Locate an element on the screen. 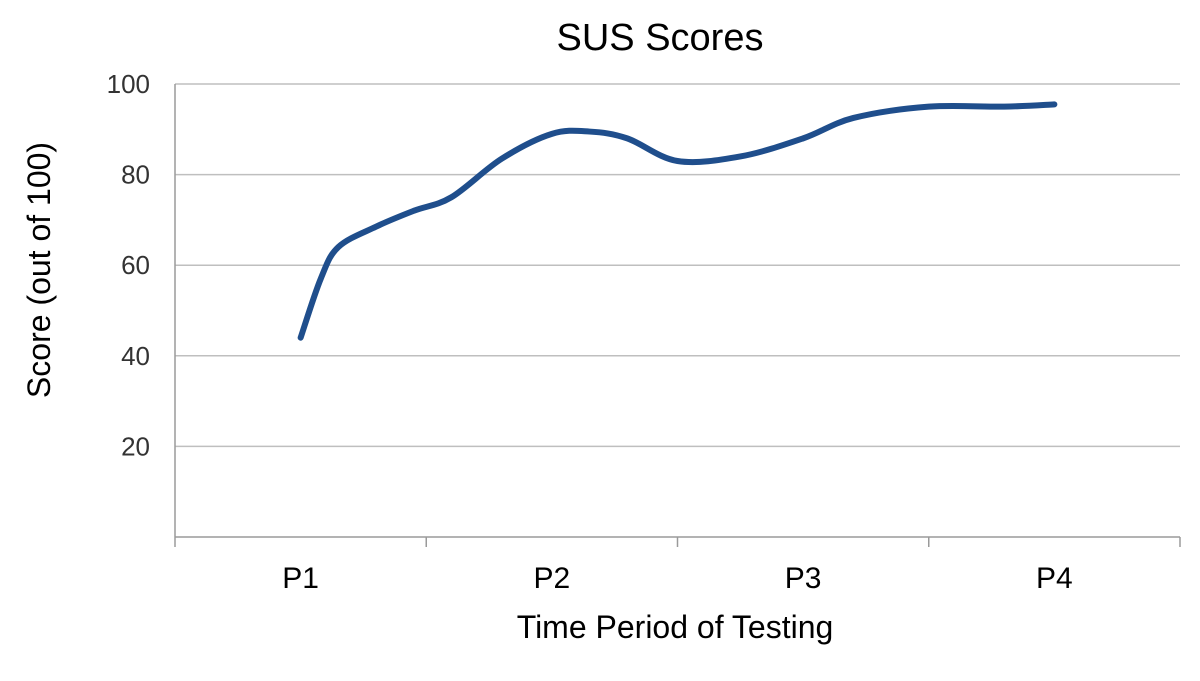 This screenshot has height=681, width=1200. y-tick-label: 20 is located at coordinates (135, 446).